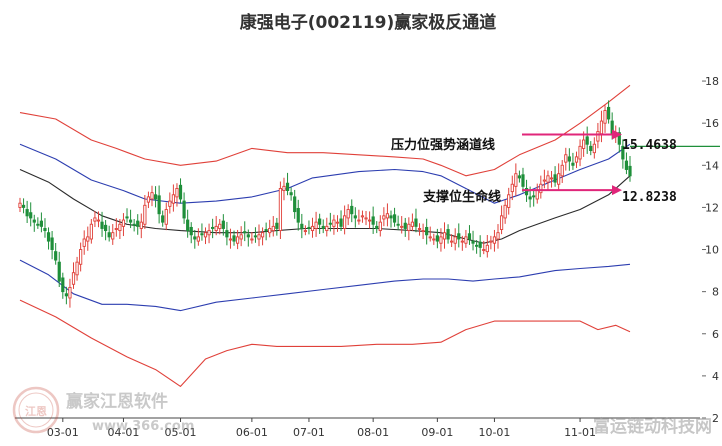  I want to click on watermark-seal-text: 江恩, so click(36, 411).